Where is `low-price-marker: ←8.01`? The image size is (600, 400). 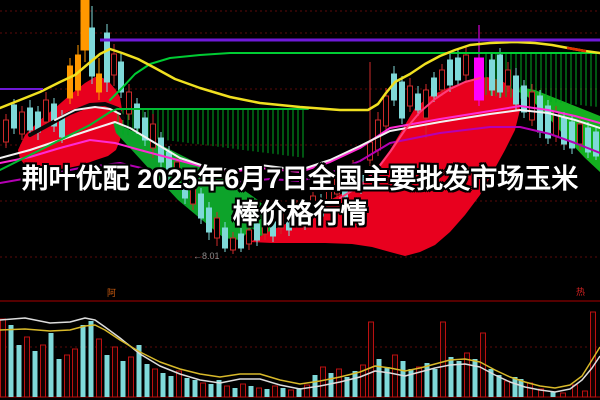
low-price-marker: ←8.01 is located at coordinates (206, 256).